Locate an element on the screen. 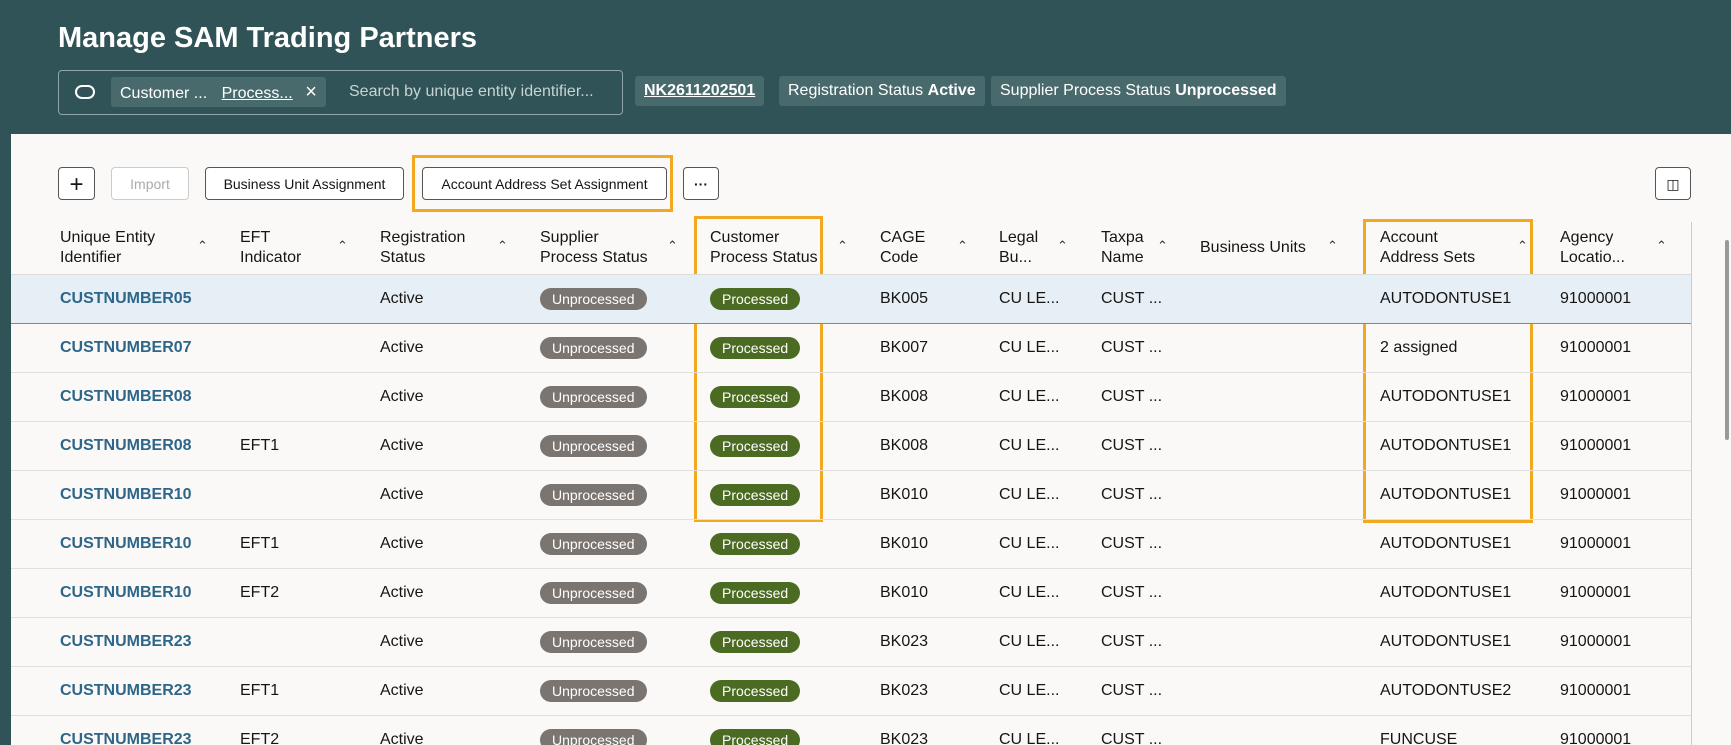 This screenshot has width=1731, height=745. panel-button: ◫ is located at coordinates (1673, 183).